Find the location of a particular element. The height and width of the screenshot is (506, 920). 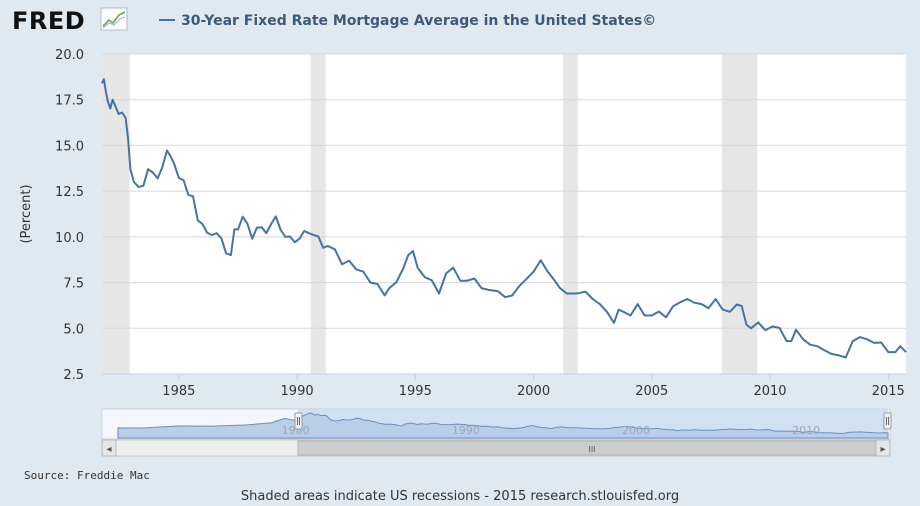

x-tick-label: 2005 is located at coordinates (651, 391).